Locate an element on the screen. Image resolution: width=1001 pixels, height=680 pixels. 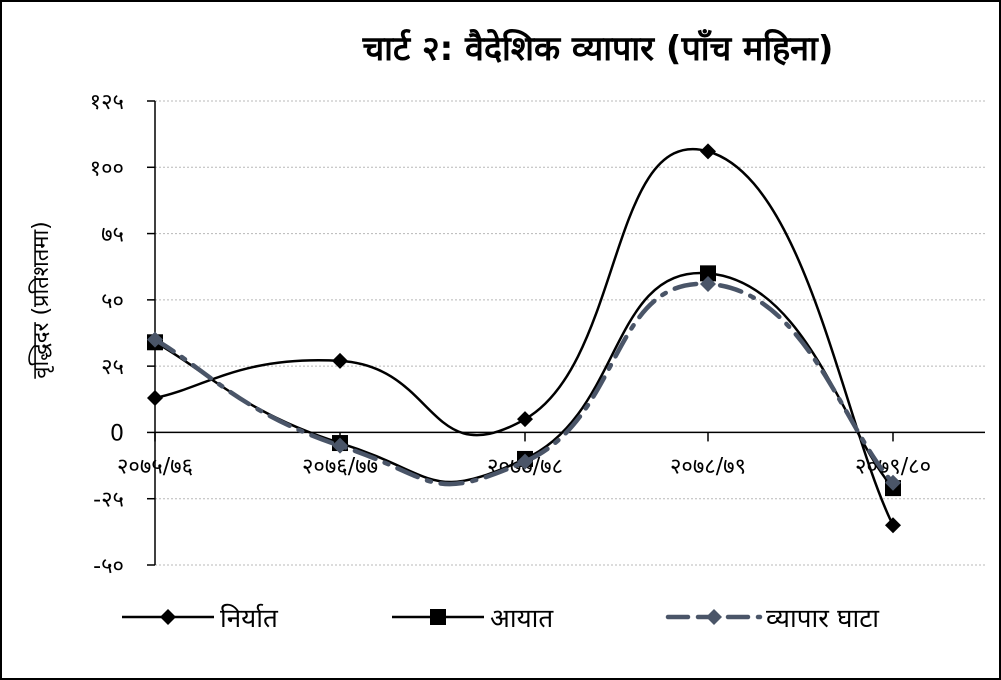
x-tick-label: २०७८/७९ is located at coordinates (708, 466).